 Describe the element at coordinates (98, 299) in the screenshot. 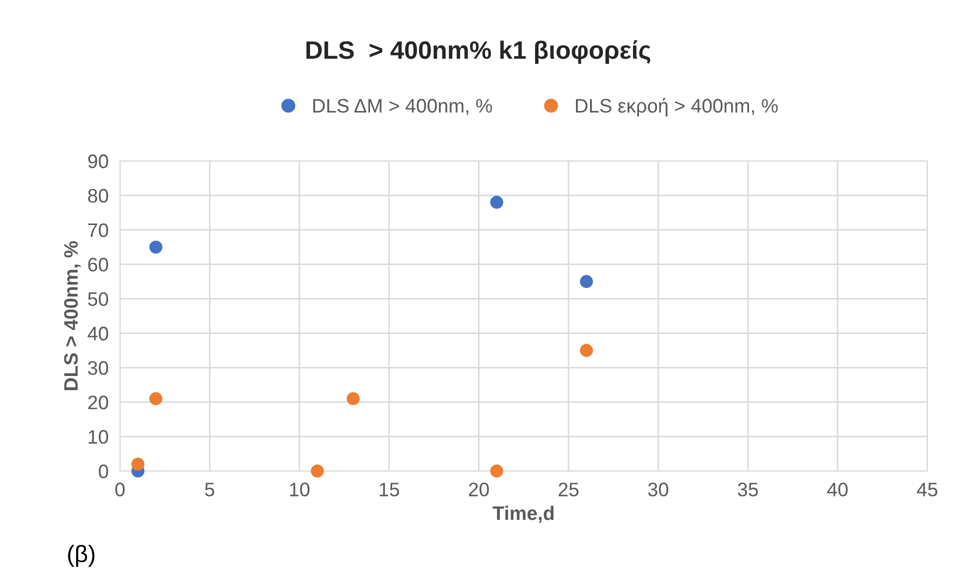

I see `y-tick-label: 50` at that location.